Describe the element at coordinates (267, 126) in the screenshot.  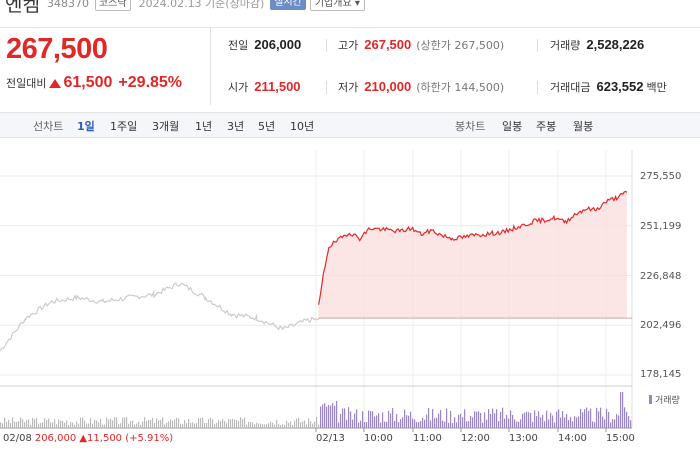
I see `tab-5-years: 5년` at that location.